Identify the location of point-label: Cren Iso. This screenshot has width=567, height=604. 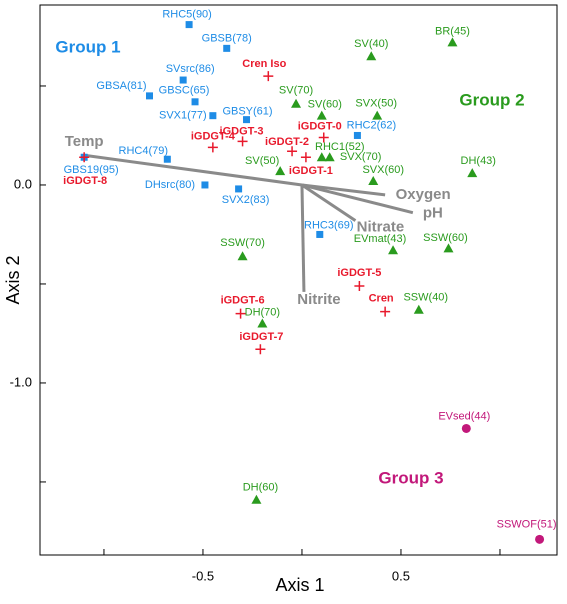
(264, 64).